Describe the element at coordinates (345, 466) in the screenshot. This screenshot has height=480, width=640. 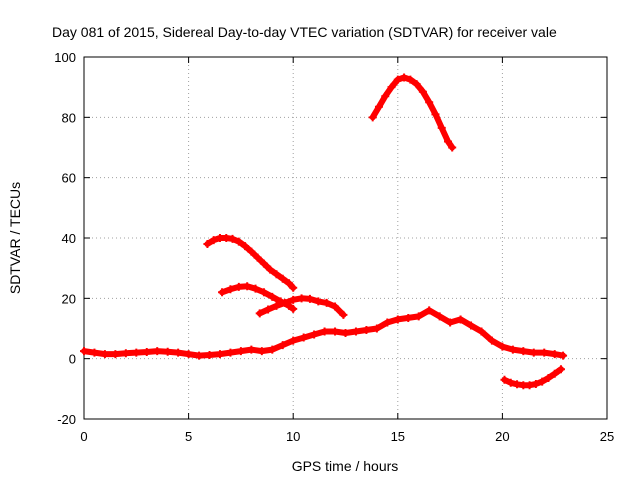
I see `x-axis-title: GPS time / hours` at that location.